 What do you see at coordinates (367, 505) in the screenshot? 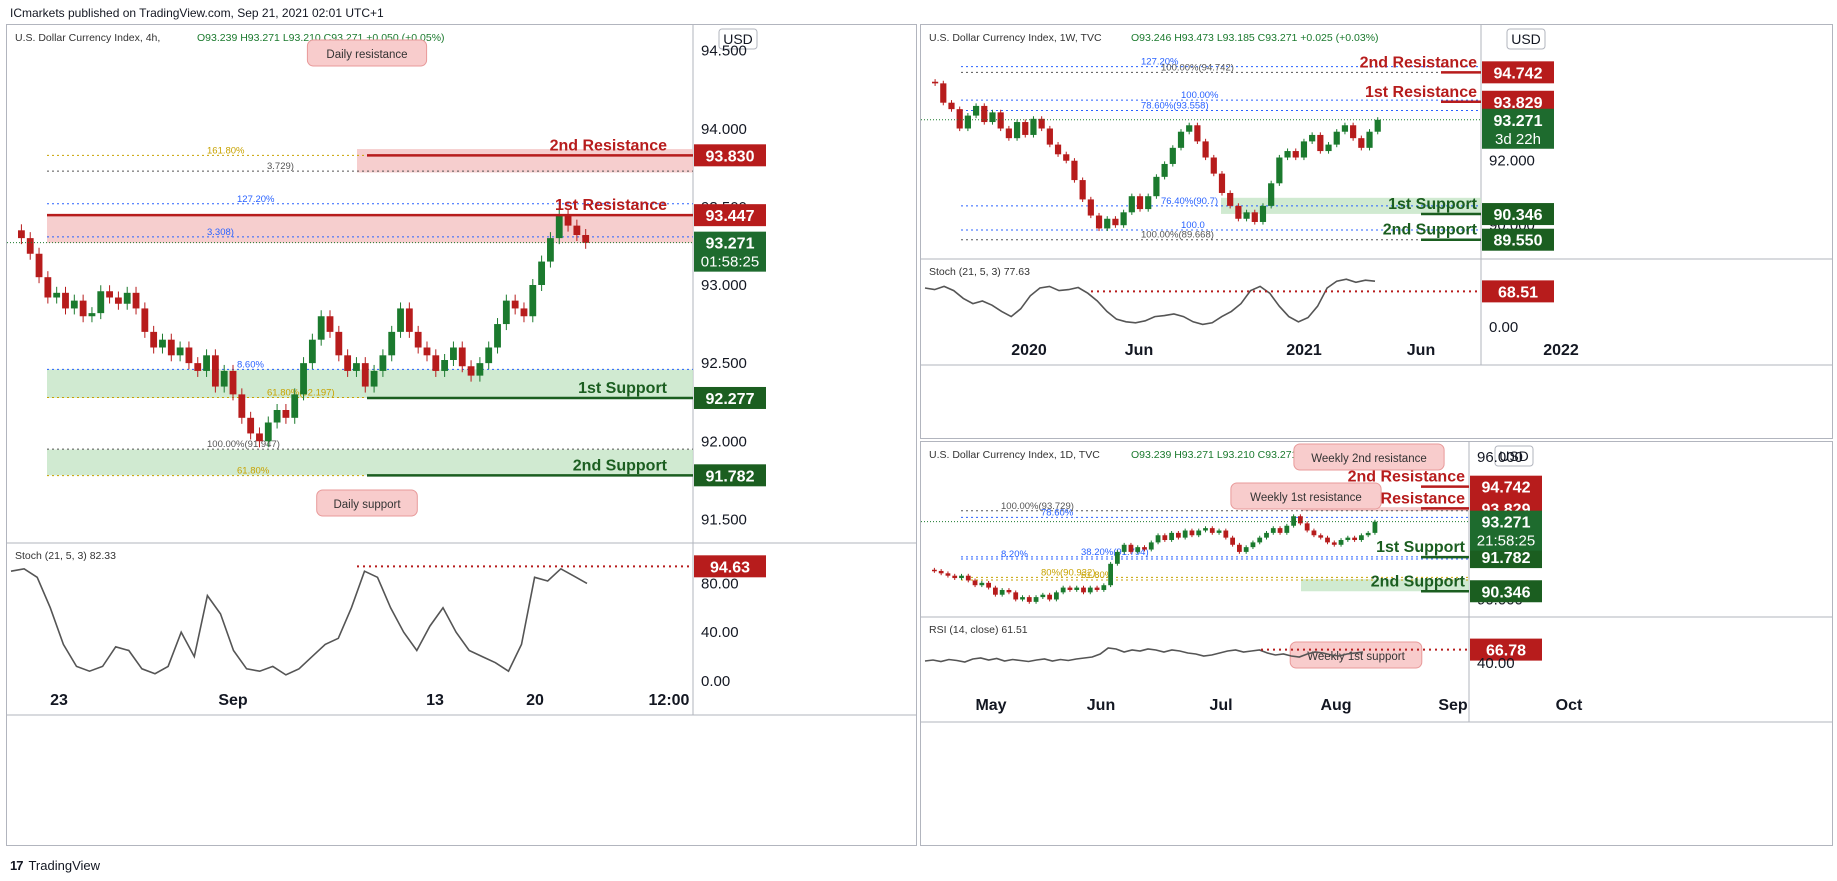
I see `callout-text: Daily support` at bounding box center [367, 505].